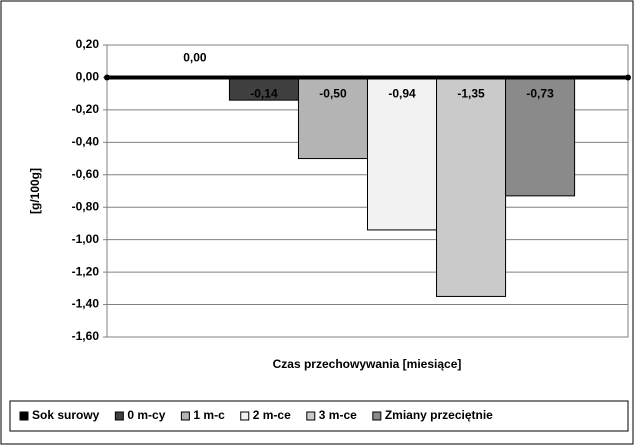  Describe the element at coordinates (86, 304) in the screenshot. I see `y-tick-label: -1,40` at that location.